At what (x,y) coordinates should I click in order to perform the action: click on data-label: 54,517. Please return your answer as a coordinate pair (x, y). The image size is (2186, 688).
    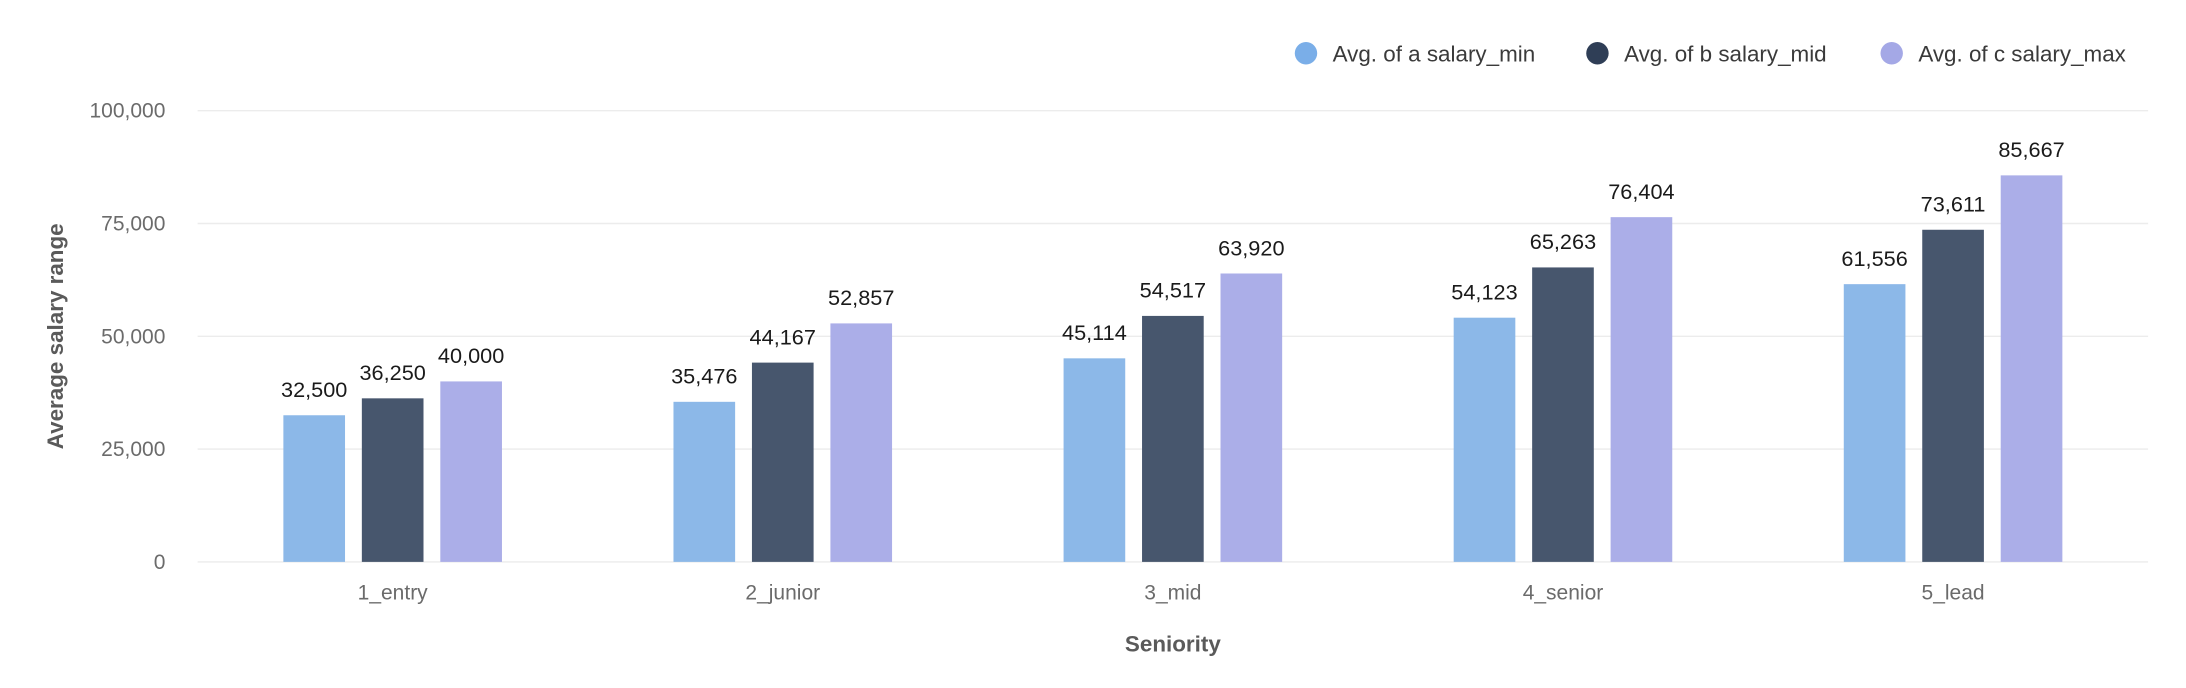
    Looking at the image, I should click on (1173, 290).